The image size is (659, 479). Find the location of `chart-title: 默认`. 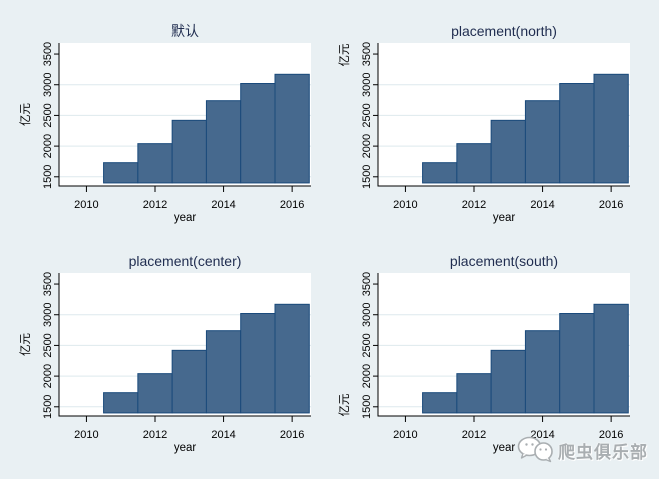

chart-title: 默认 is located at coordinates (185, 31).